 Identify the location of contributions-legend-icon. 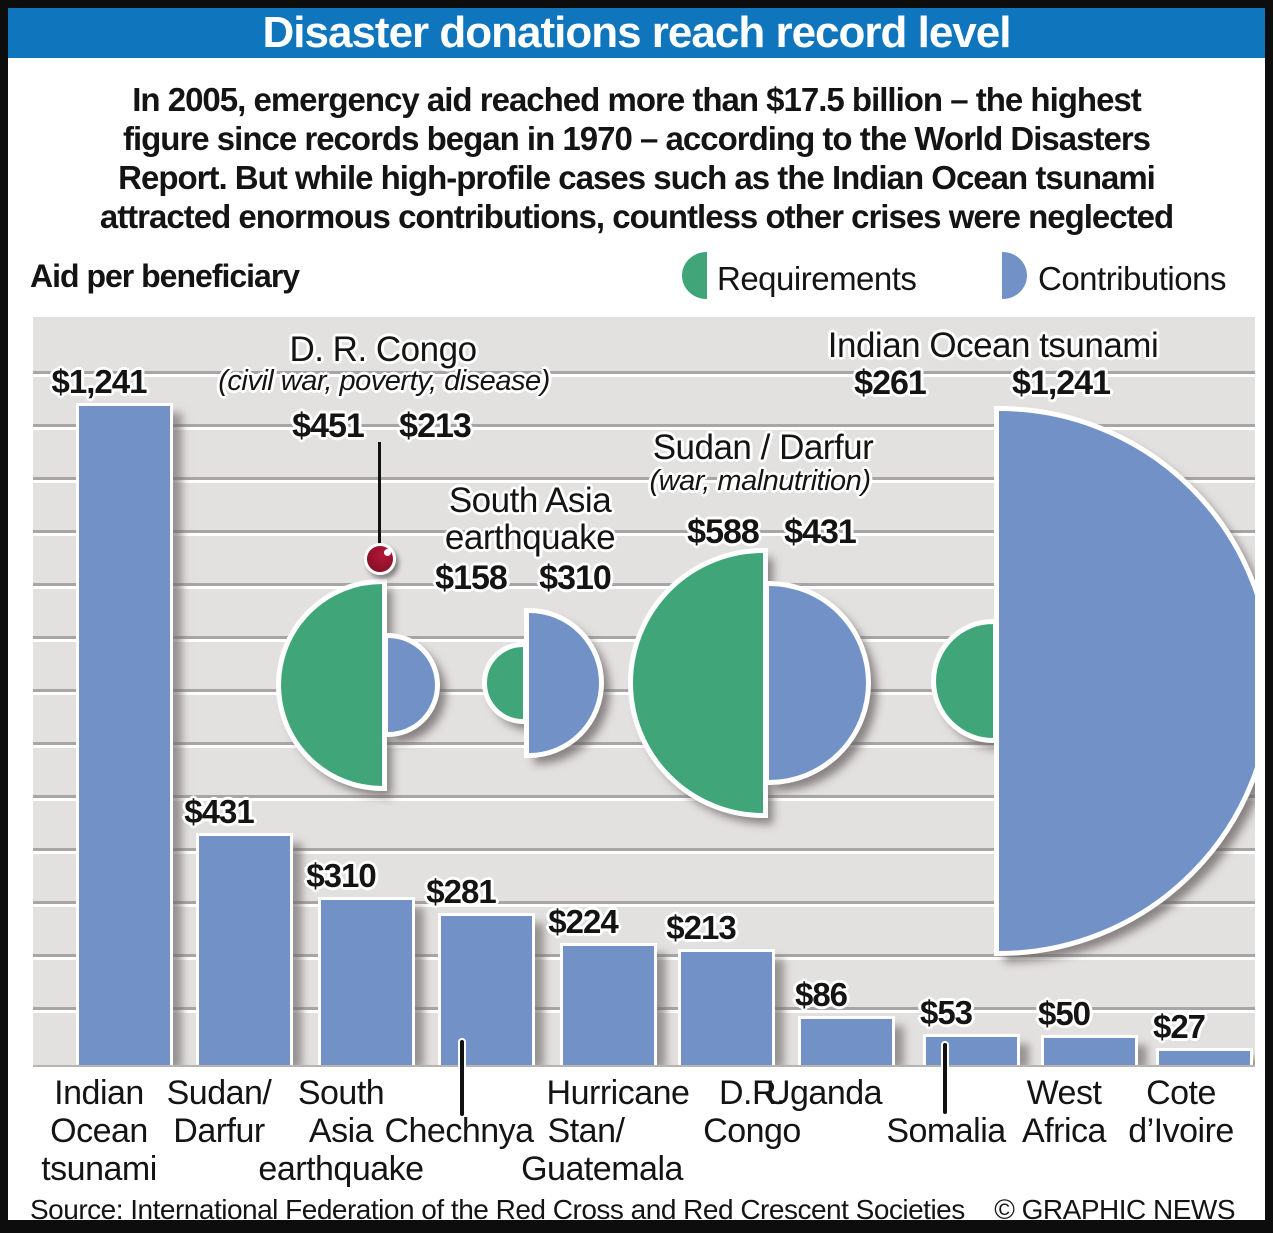
(1014, 275).